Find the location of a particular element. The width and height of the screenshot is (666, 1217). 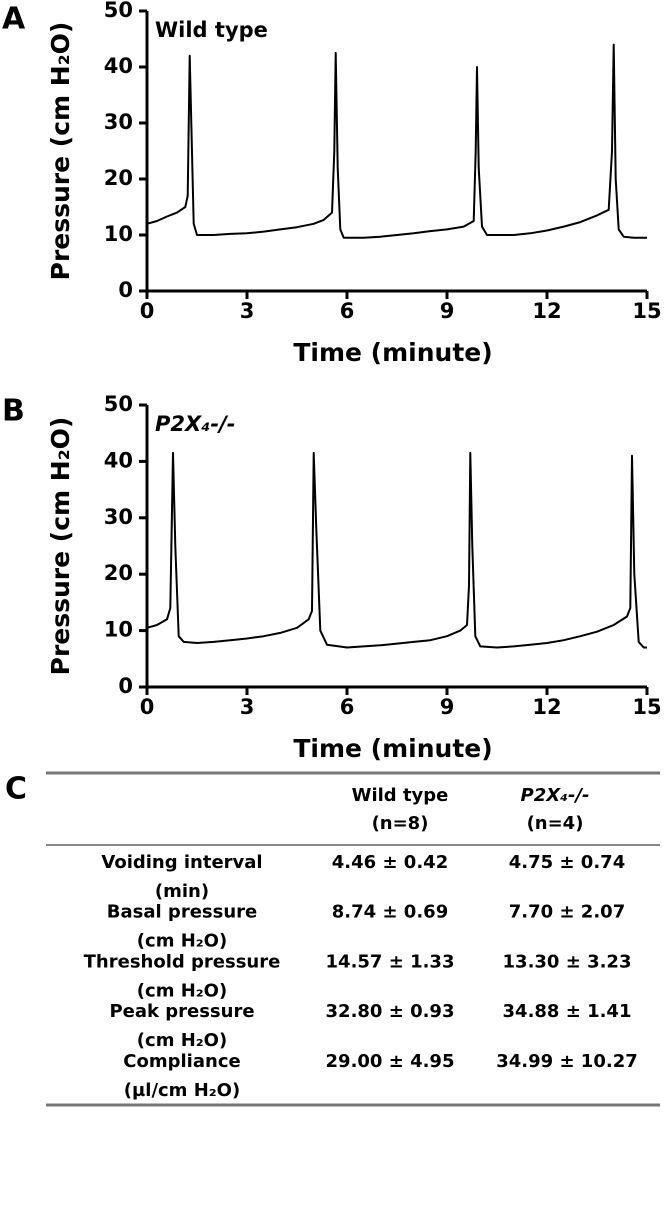

panel-label: A is located at coordinates (14, 19).